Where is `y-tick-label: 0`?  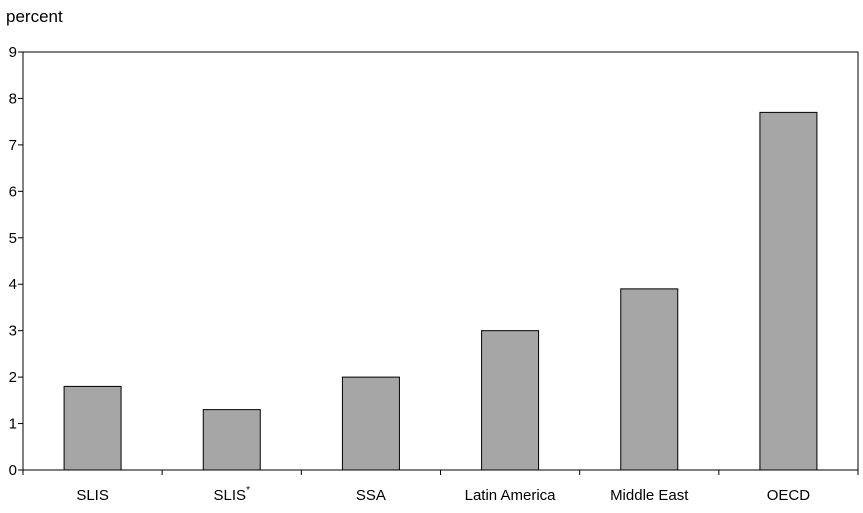
y-tick-label: 0 is located at coordinates (13, 470).